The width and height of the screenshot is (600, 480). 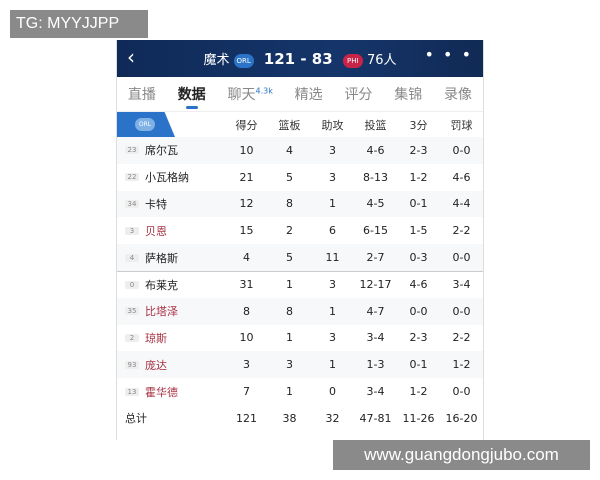 What do you see at coordinates (246, 418) in the screenshot?
I see `total-cell: 121` at bounding box center [246, 418].